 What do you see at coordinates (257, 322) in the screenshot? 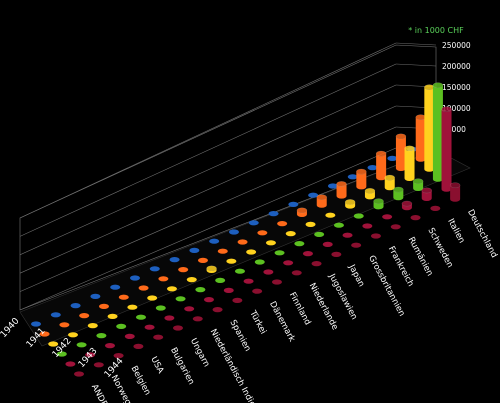
I see `category-label: Türkei` at bounding box center [257, 322].